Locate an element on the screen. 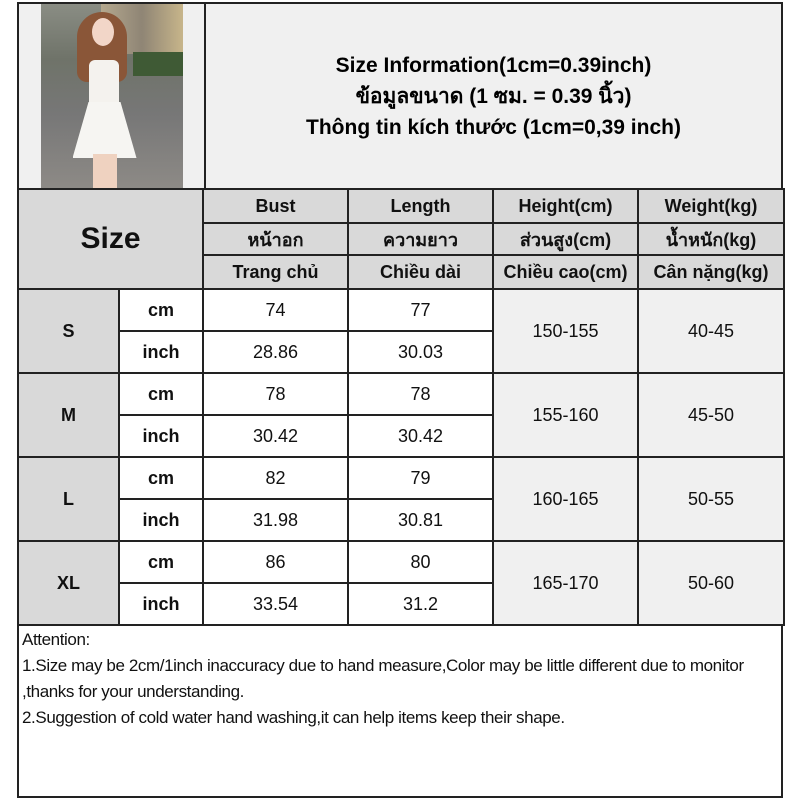 The height and width of the screenshot is (800, 800). size-header: Size is located at coordinates (110, 239).